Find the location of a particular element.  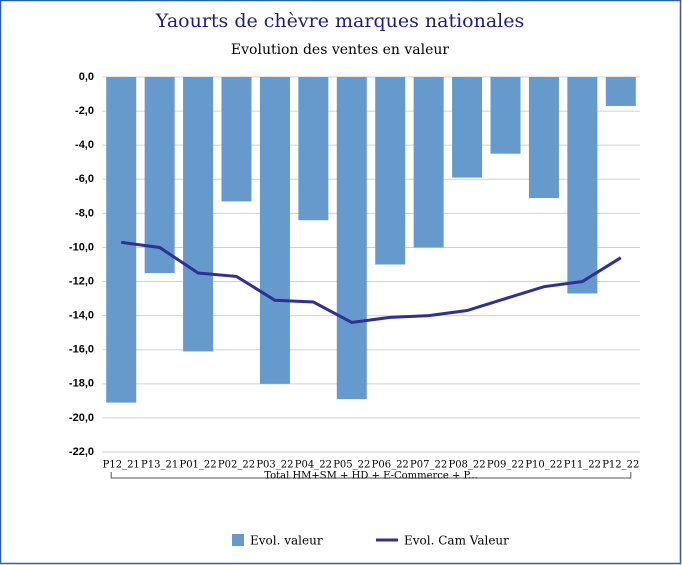

x-tick-label: P03_22 is located at coordinates (274, 465).